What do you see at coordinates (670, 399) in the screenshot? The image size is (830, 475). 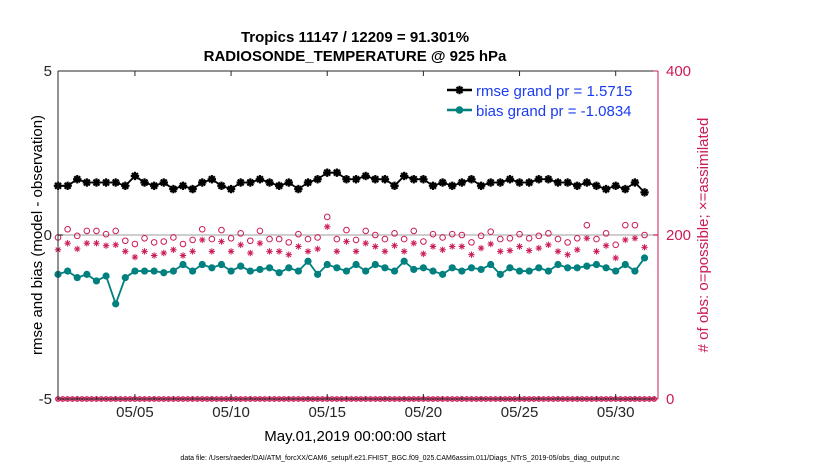 I see `y2-tick-label: 0` at bounding box center [670, 399].